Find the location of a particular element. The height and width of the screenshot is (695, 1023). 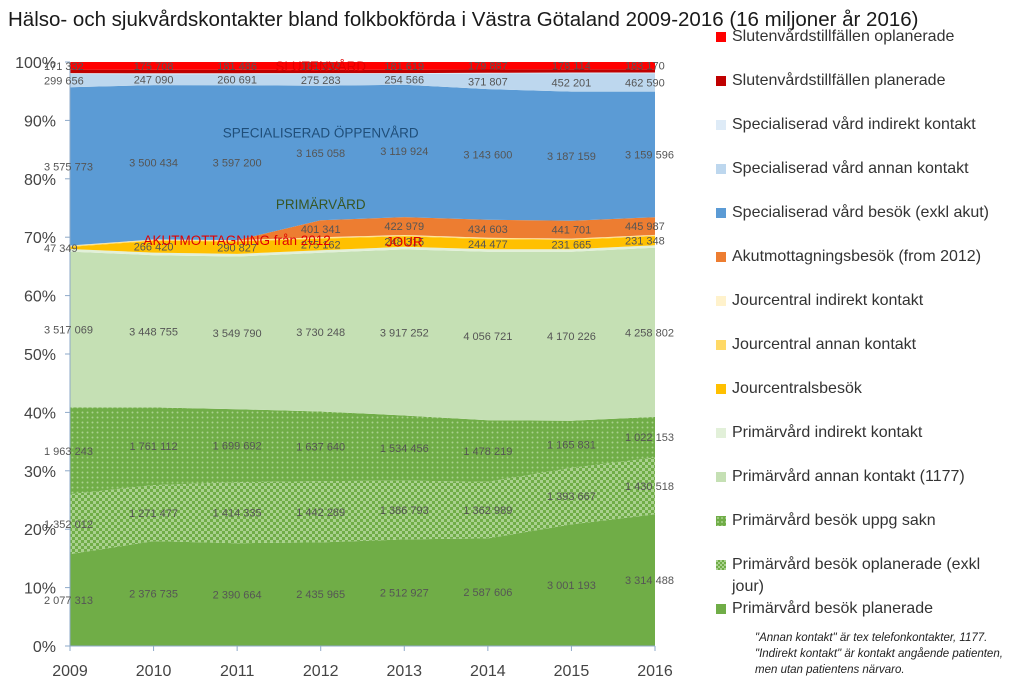

y-tick-label: 20% is located at coordinates (40, 530).